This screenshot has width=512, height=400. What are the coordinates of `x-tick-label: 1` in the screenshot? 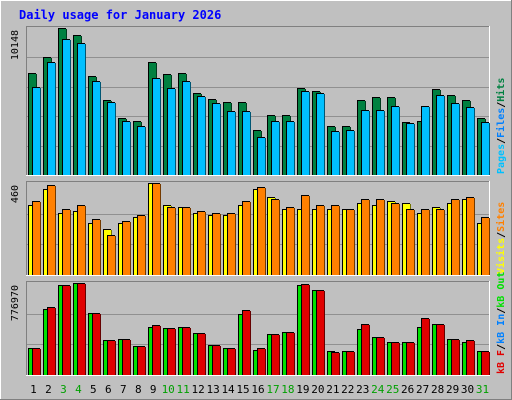 It's located at (33, 389).